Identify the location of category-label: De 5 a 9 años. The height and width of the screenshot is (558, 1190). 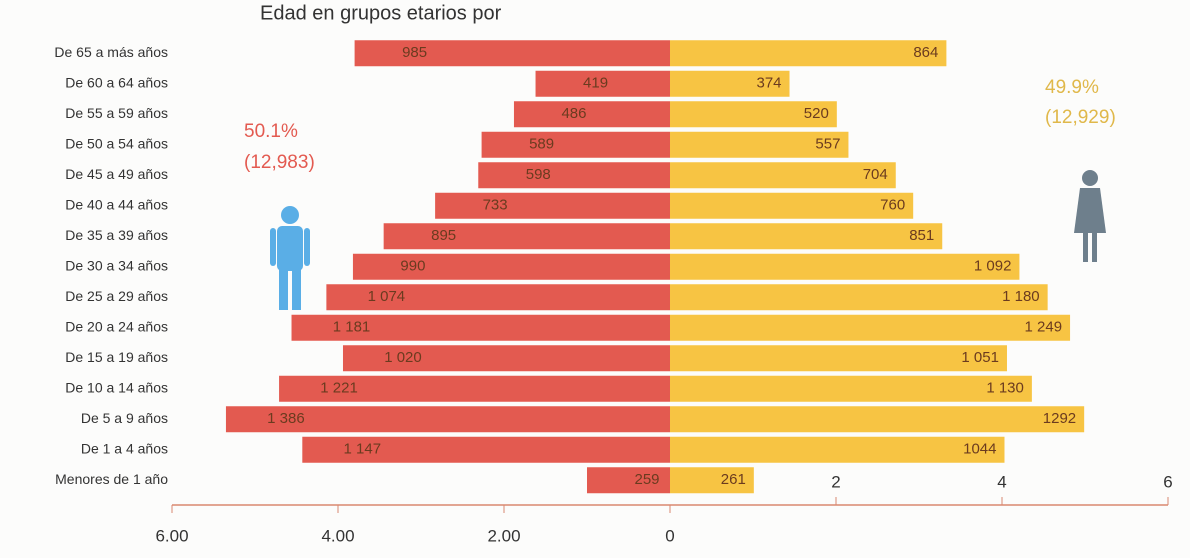
(124, 418).